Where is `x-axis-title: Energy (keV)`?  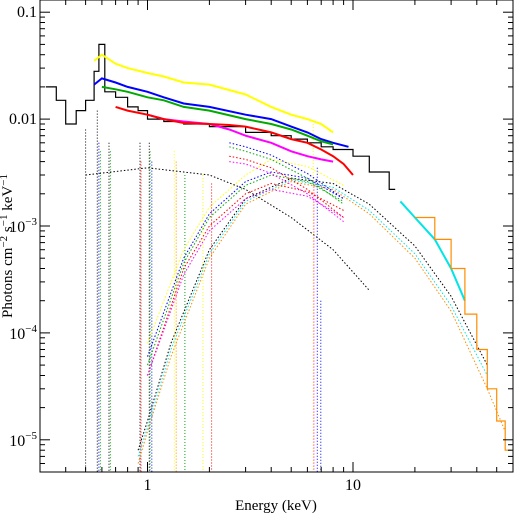
x-axis-title: Energy (keV) is located at coordinates (276, 506).